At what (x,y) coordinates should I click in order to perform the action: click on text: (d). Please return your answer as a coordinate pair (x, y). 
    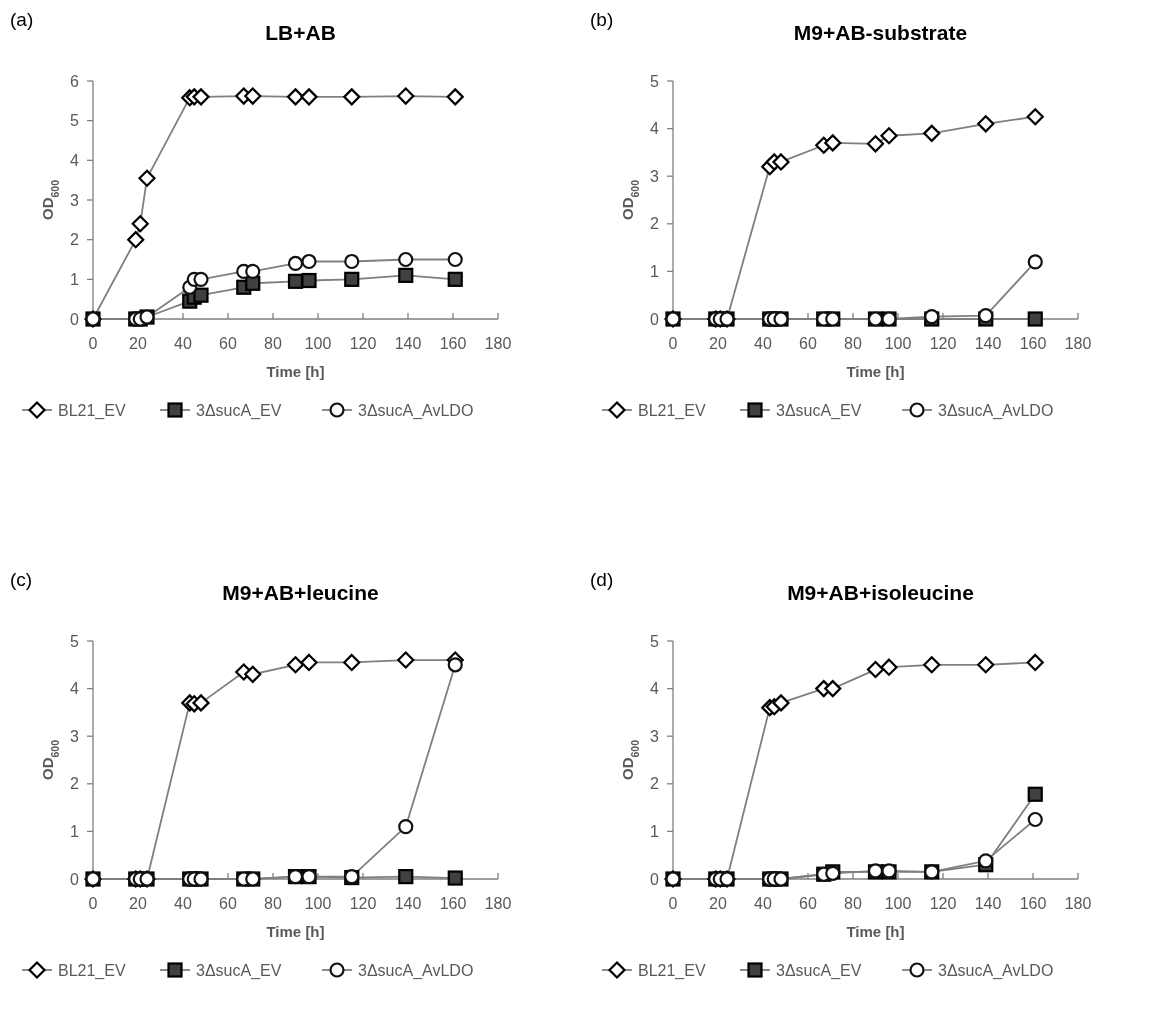
    Looking at the image, I should click on (602, 579).